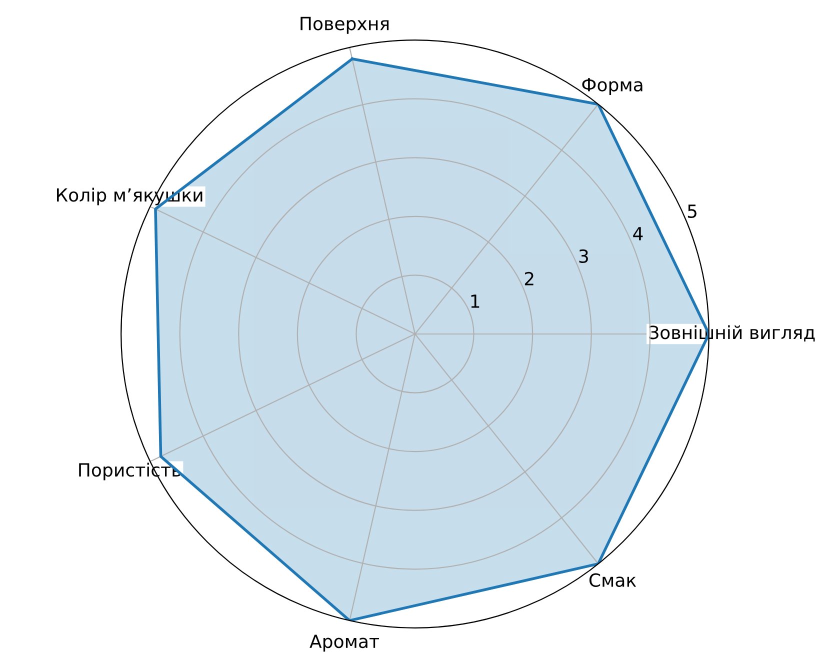 Image resolution: width=830 pixels, height=668 pixels. What do you see at coordinates (638, 233) in the screenshot?
I see `y-tick-label: 4` at bounding box center [638, 233].